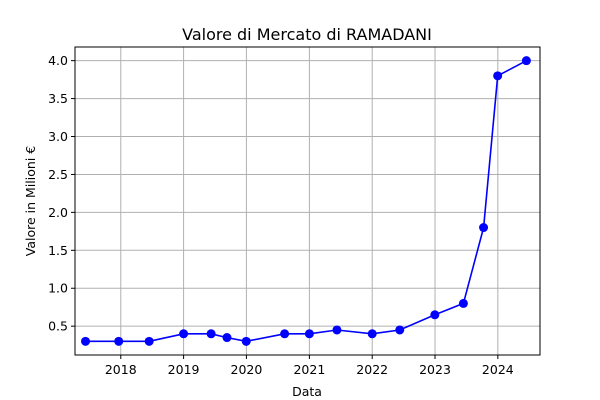 The height and width of the screenshot is (400, 600). Describe the element at coordinates (58, 136) in the screenshot. I see `y-tick-label: 3.0` at that location.